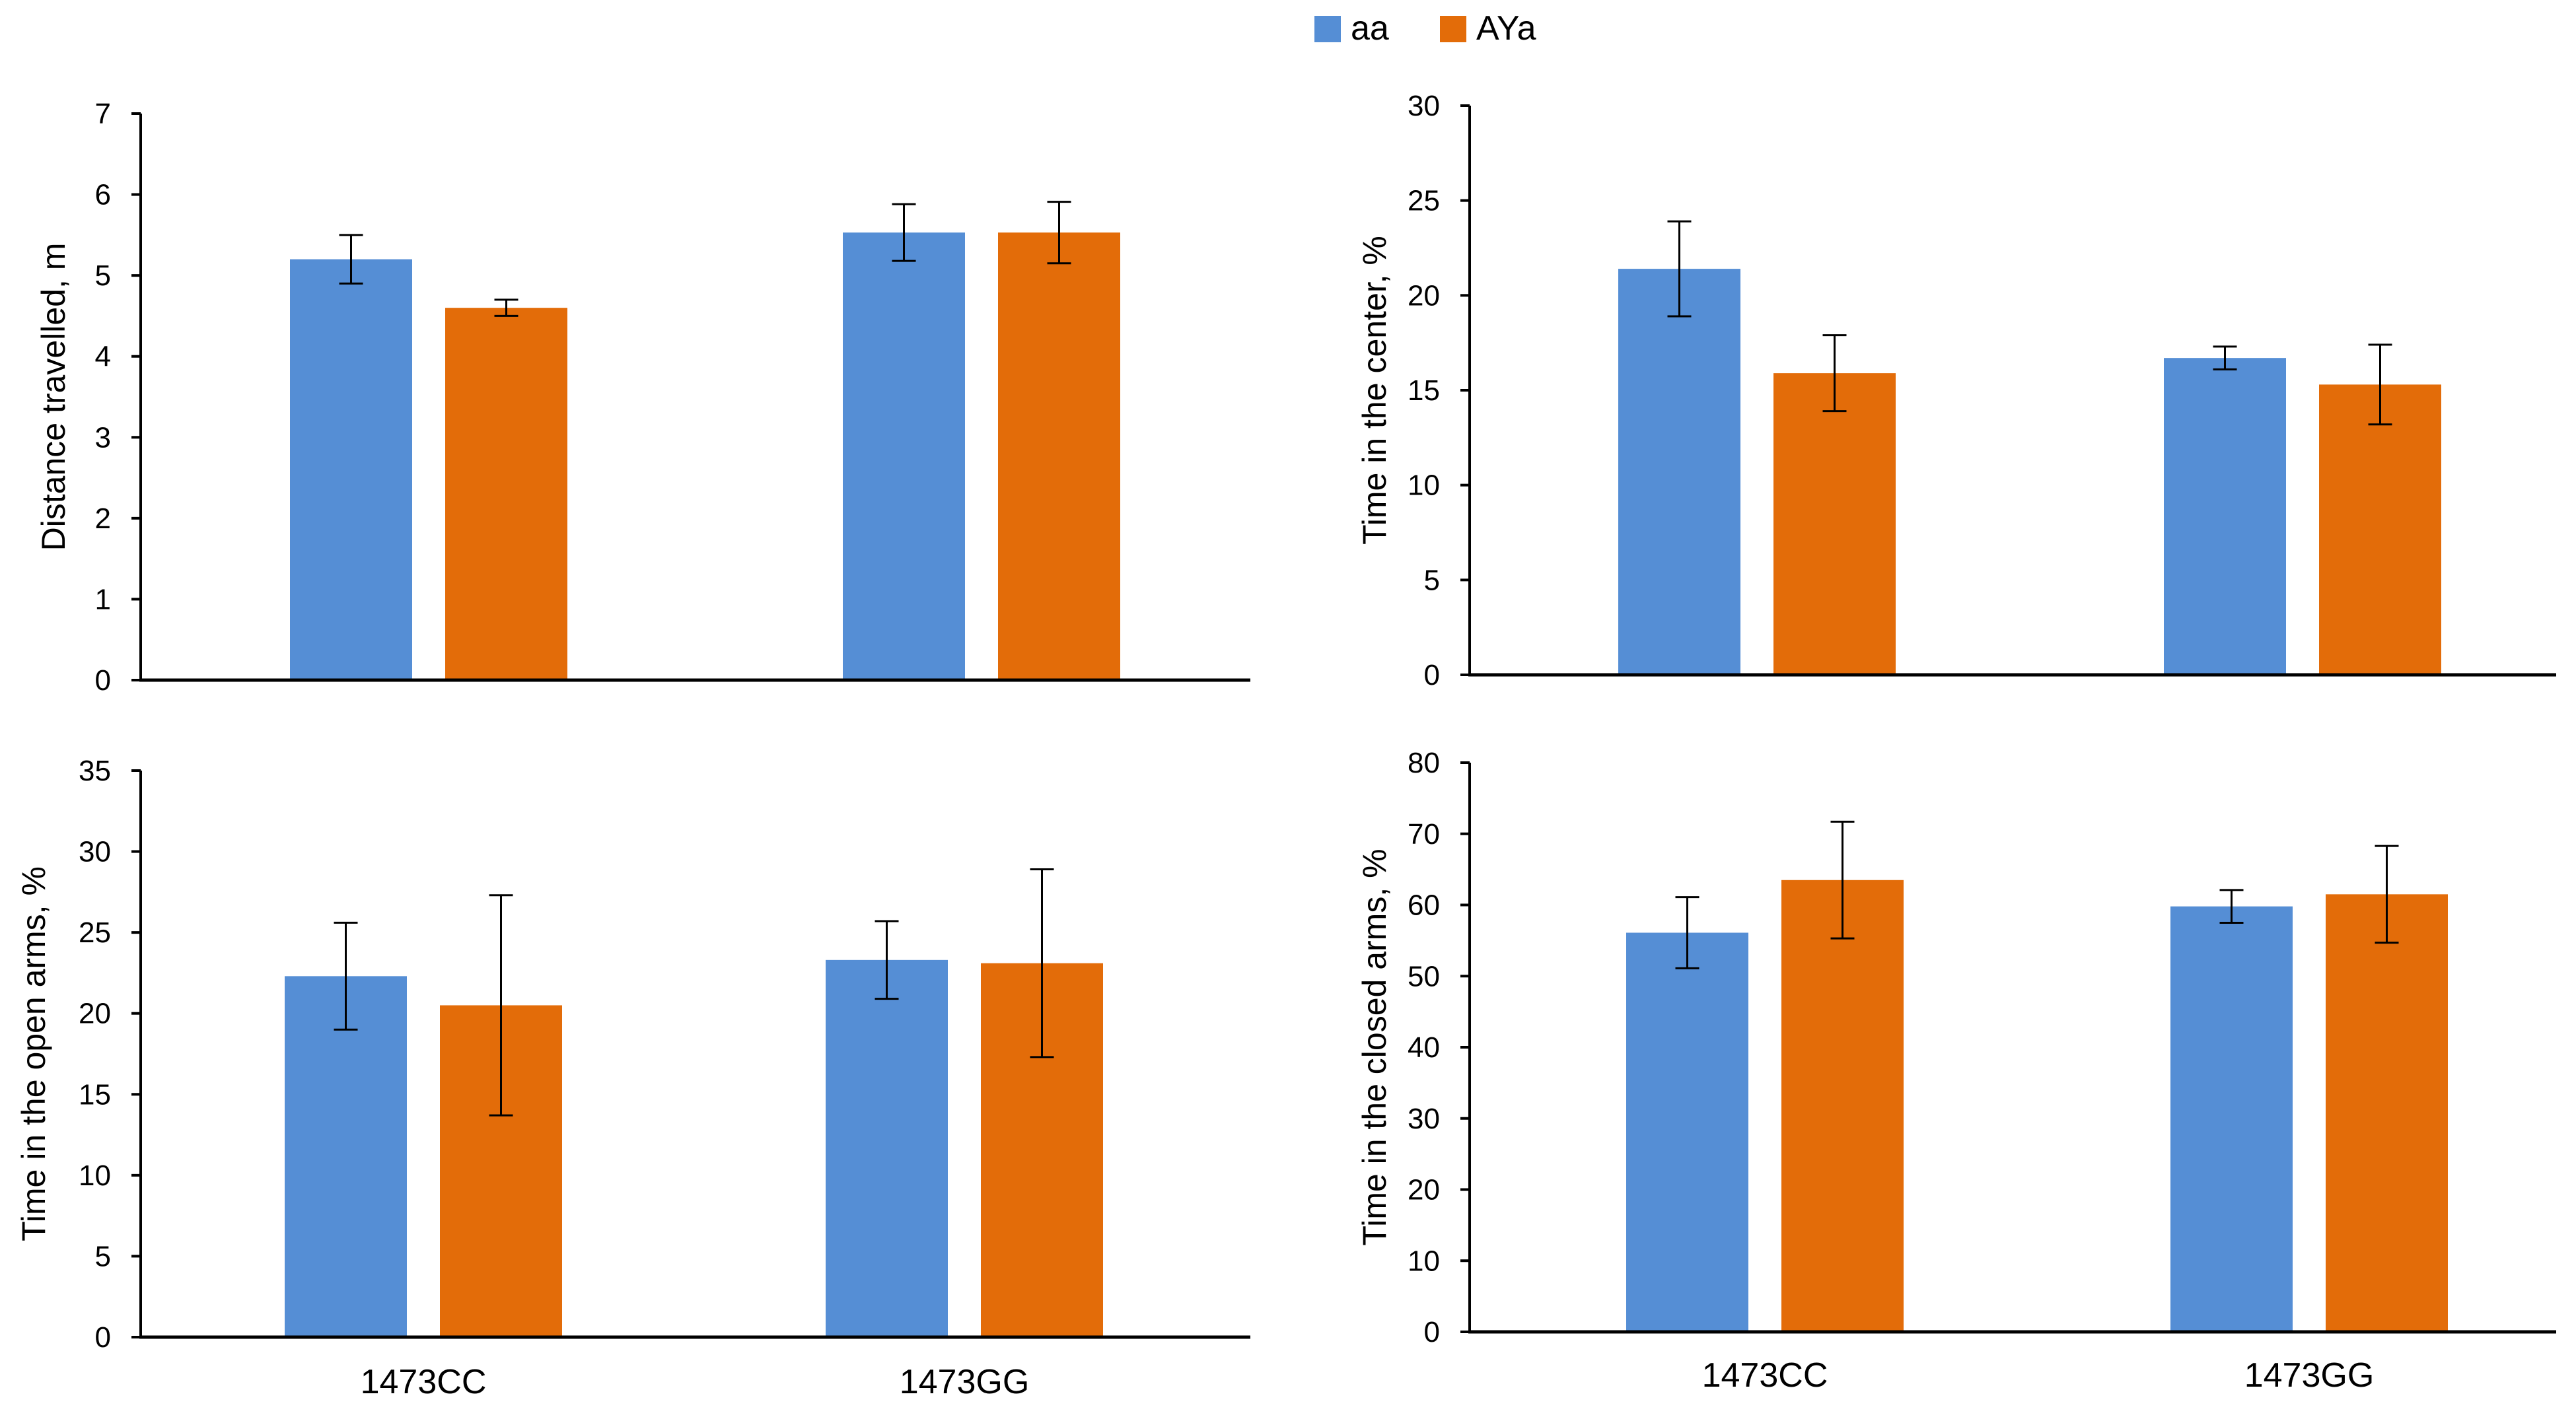 This screenshot has height=1421, width=2576. What do you see at coordinates (95, 771) in the screenshot?
I see `y-tick-label: 35` at bounding box center [95, 771].